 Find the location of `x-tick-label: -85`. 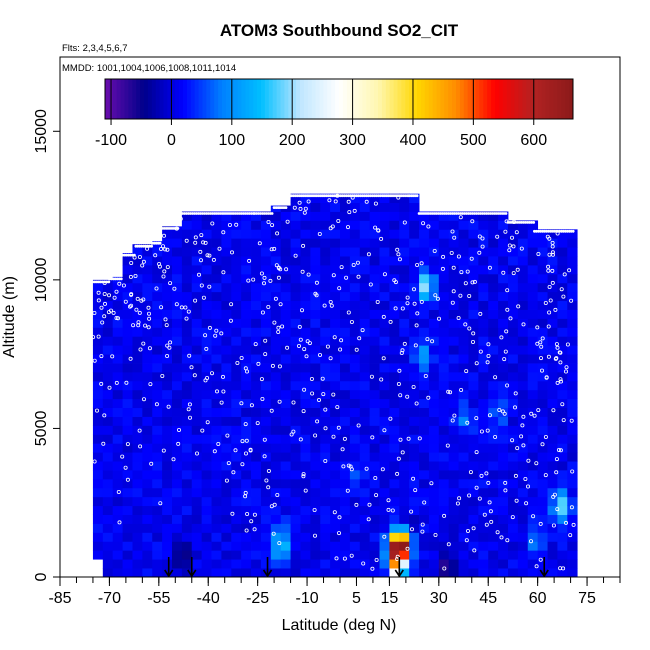

x-tick-label: -85 is located at coordinates (59, 598).